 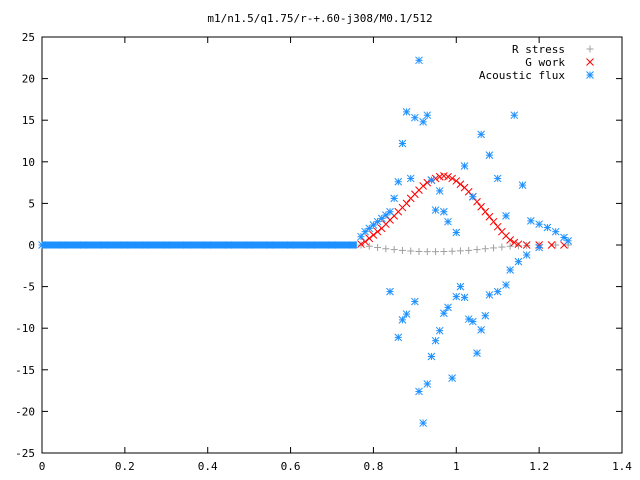 I want to click on y-tick-label: 10, so click(x=28, y=162).